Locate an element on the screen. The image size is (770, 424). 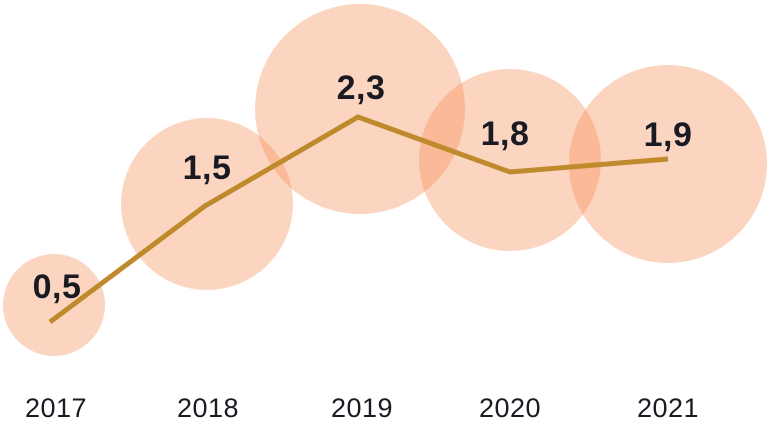
year-label-2019: 2019 is located at coordinates (362, 408).